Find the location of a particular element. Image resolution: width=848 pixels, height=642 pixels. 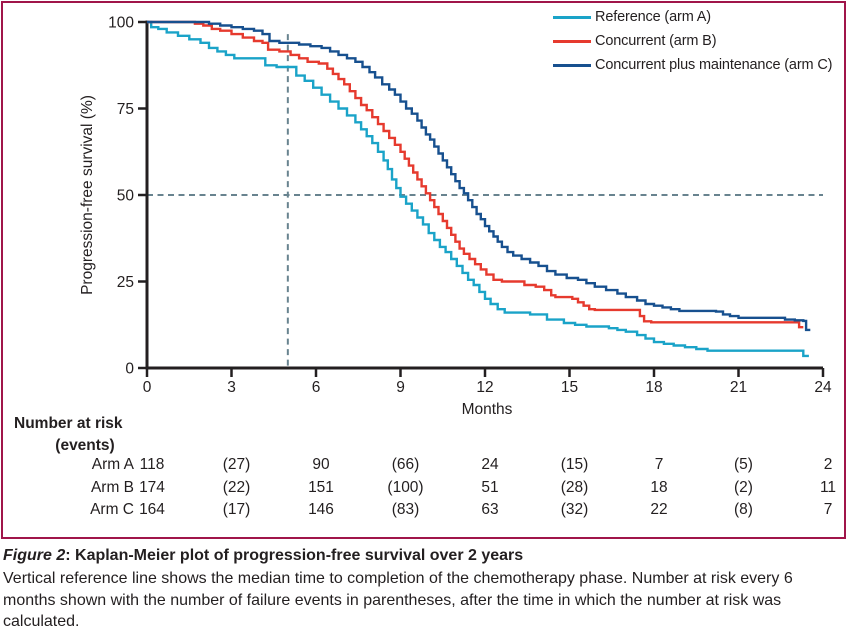

legend-item-arm-b: Concurrent (arm B) is located at coordinates (692, 41).